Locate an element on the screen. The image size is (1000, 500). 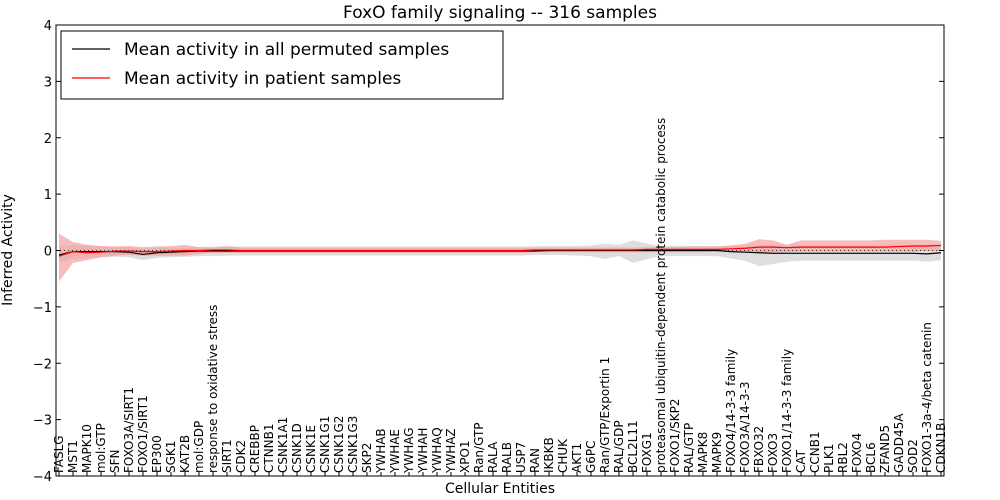
y-tick-label: 4 is located at coordinates (48, 26).